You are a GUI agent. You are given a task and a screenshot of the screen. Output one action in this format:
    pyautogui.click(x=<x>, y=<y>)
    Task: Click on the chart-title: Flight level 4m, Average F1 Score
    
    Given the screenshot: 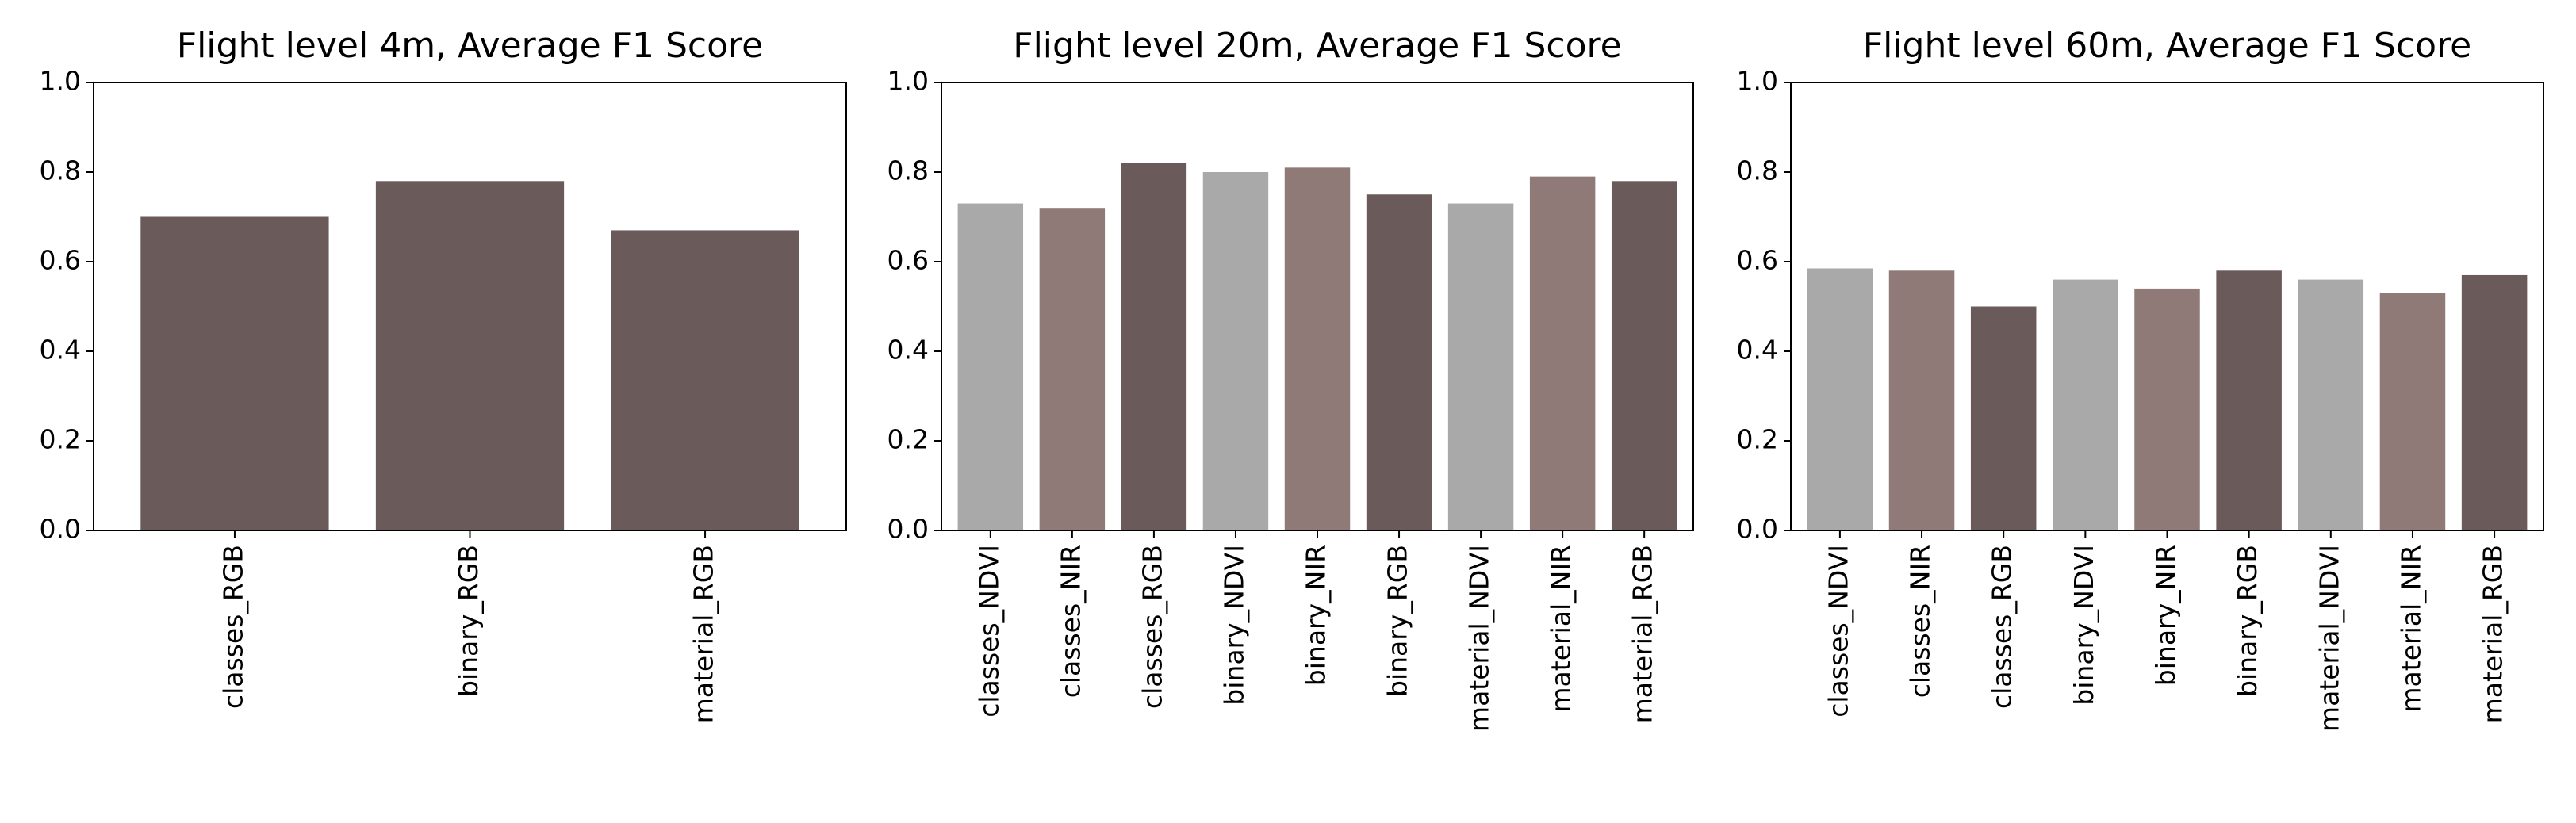 What is the action you would take?
    pyautogui.click(x=470, y=45)
    